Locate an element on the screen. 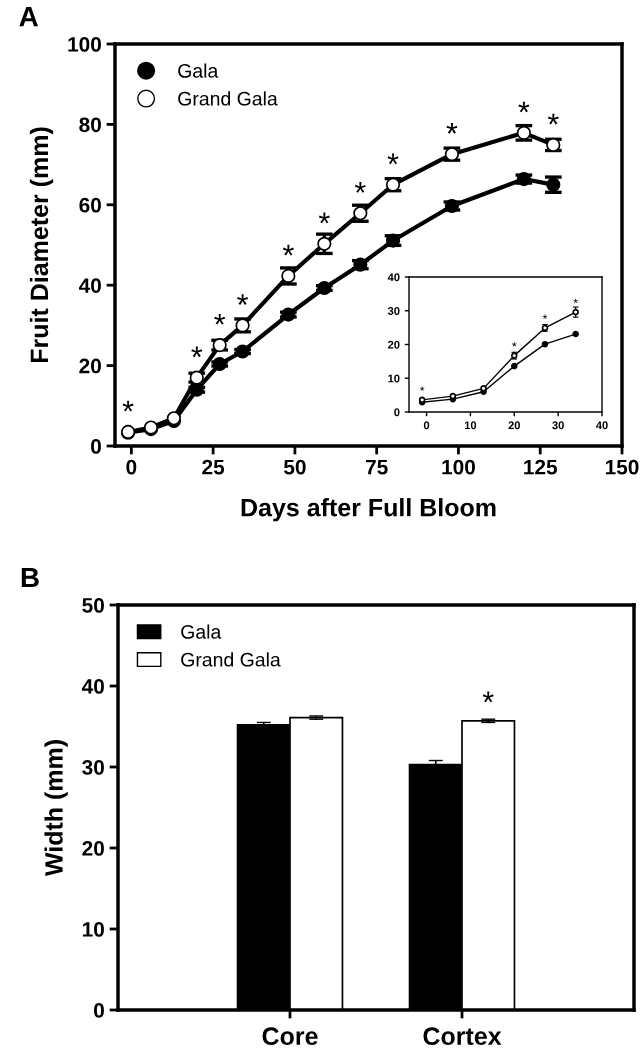  x-tick-label: 100 is located at coordinates (458, 467).